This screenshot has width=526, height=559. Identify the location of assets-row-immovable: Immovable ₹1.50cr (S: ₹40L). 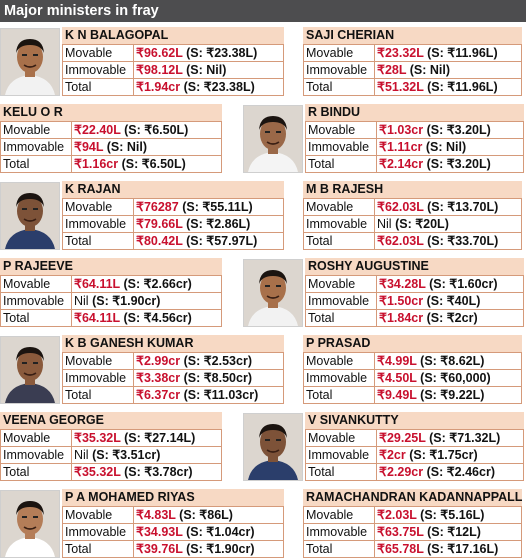
(414, 301).